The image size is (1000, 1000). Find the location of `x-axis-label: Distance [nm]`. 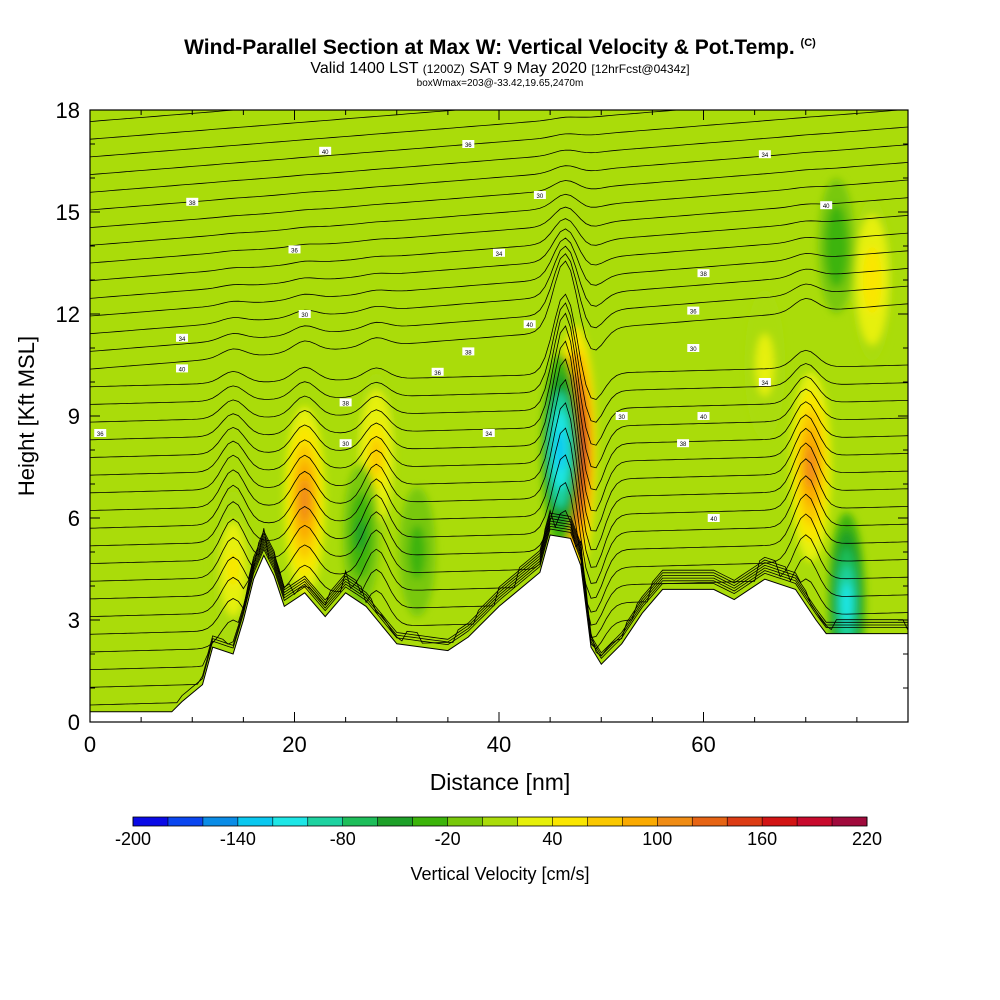

x-axis-label: Distance [nm] is located at coordinates (500, 782).